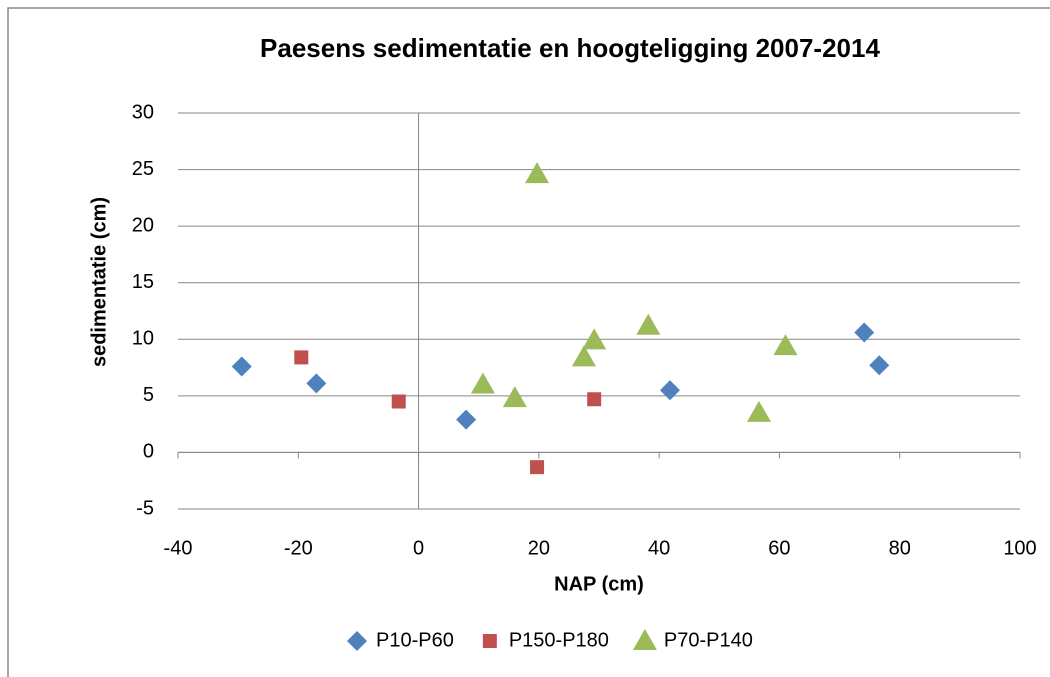 This screenshot has width=1050, height=677. I want to click on legend-label: P10-P60, so click(415, 640).